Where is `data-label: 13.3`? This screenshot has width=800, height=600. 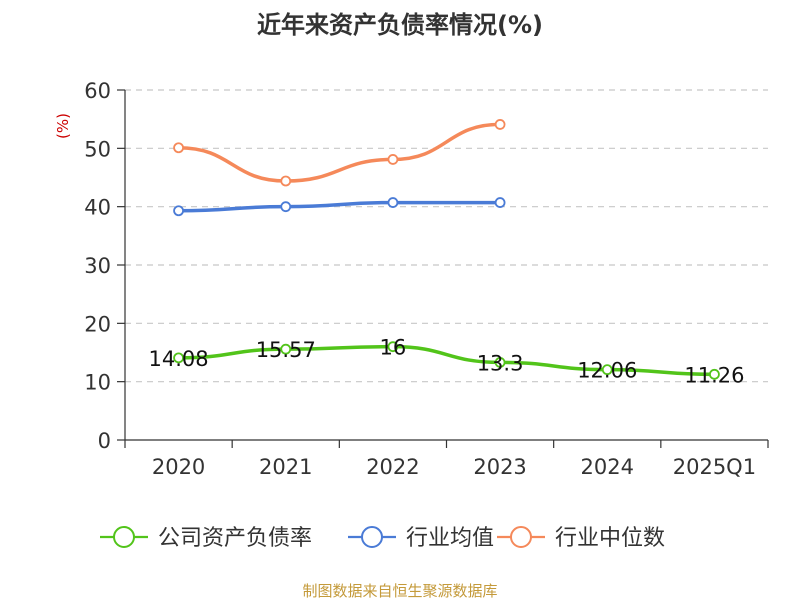
data-label: 13.3 is located at coordinates (500, 363).